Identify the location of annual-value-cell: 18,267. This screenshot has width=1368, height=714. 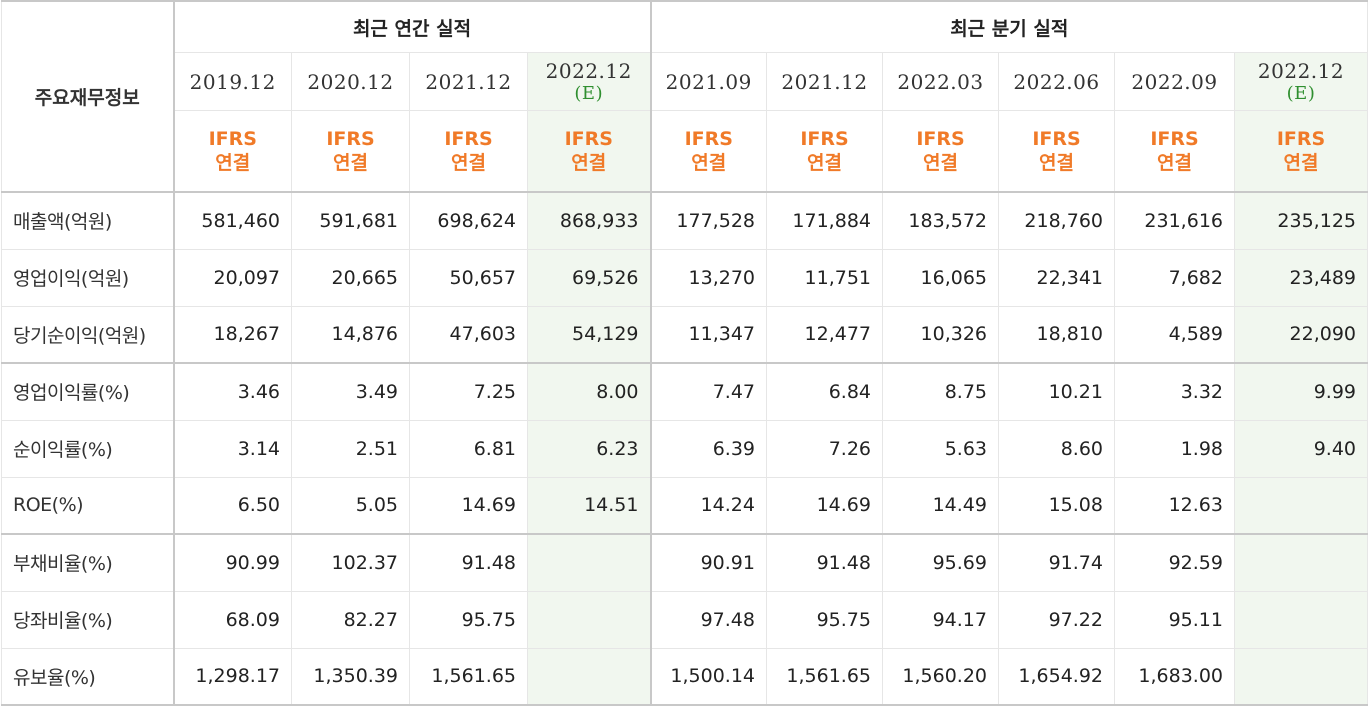
(232, 334).